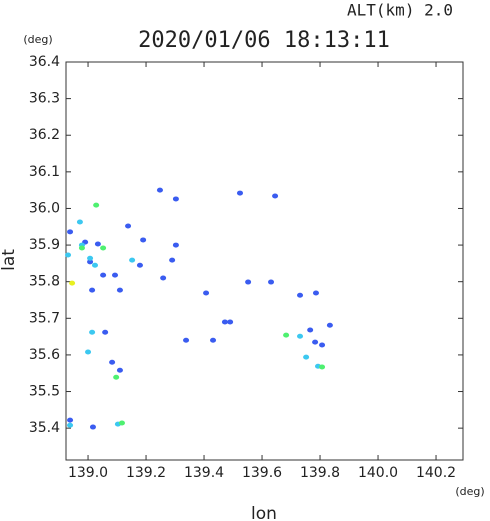 This screenshot has width=490, height=521. I want to click on x-tick-label: 139.0, so click(88, 473).